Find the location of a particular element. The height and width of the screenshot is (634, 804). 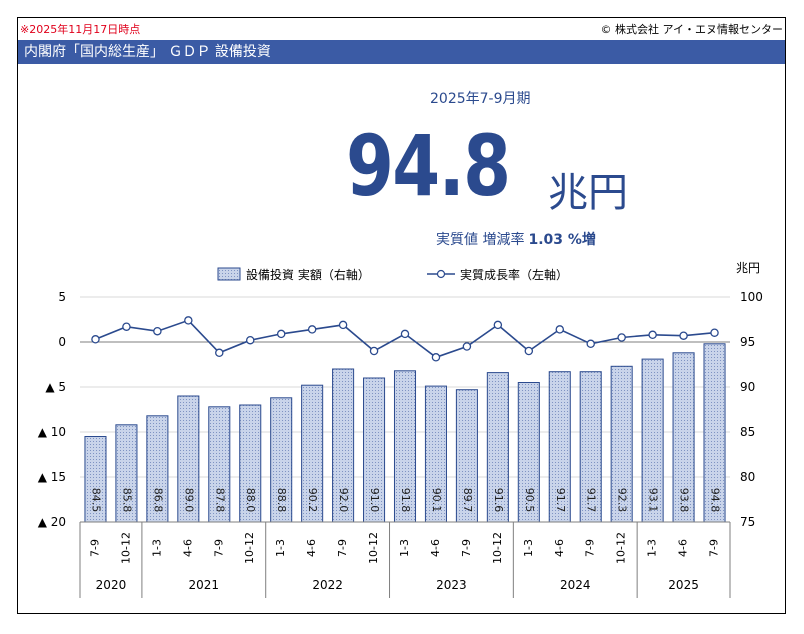

bar-value-label: 90.1 is located at coordinates (436, 500).